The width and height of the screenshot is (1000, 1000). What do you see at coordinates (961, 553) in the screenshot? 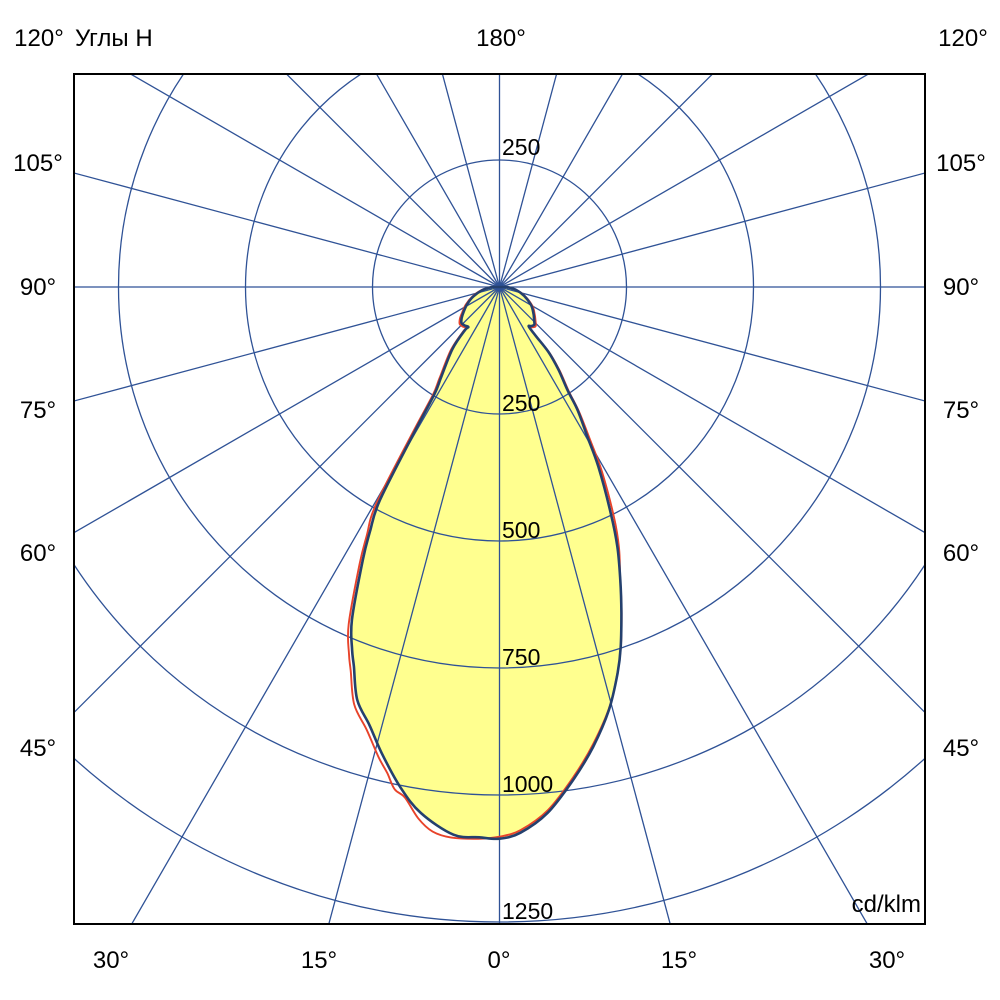
I see `angle-label-right-60: 60°` at bounding box center [961, 553].